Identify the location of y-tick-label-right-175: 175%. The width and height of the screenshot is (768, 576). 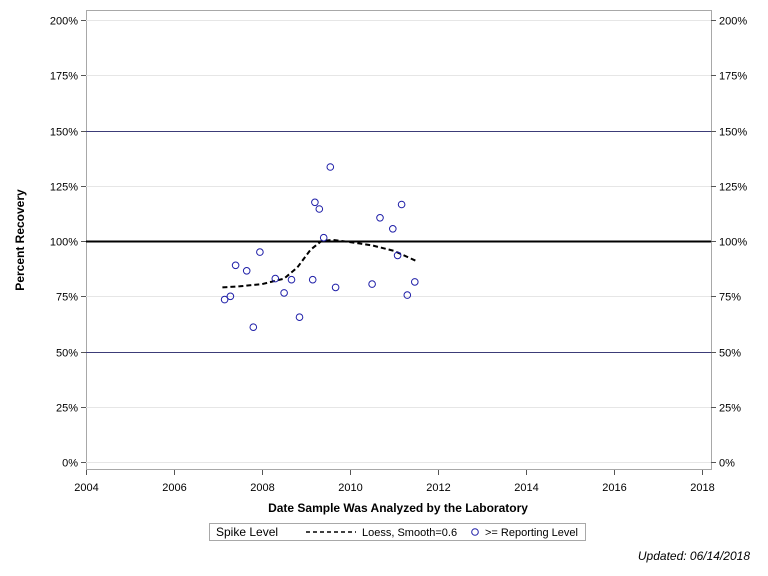
(733, 77).